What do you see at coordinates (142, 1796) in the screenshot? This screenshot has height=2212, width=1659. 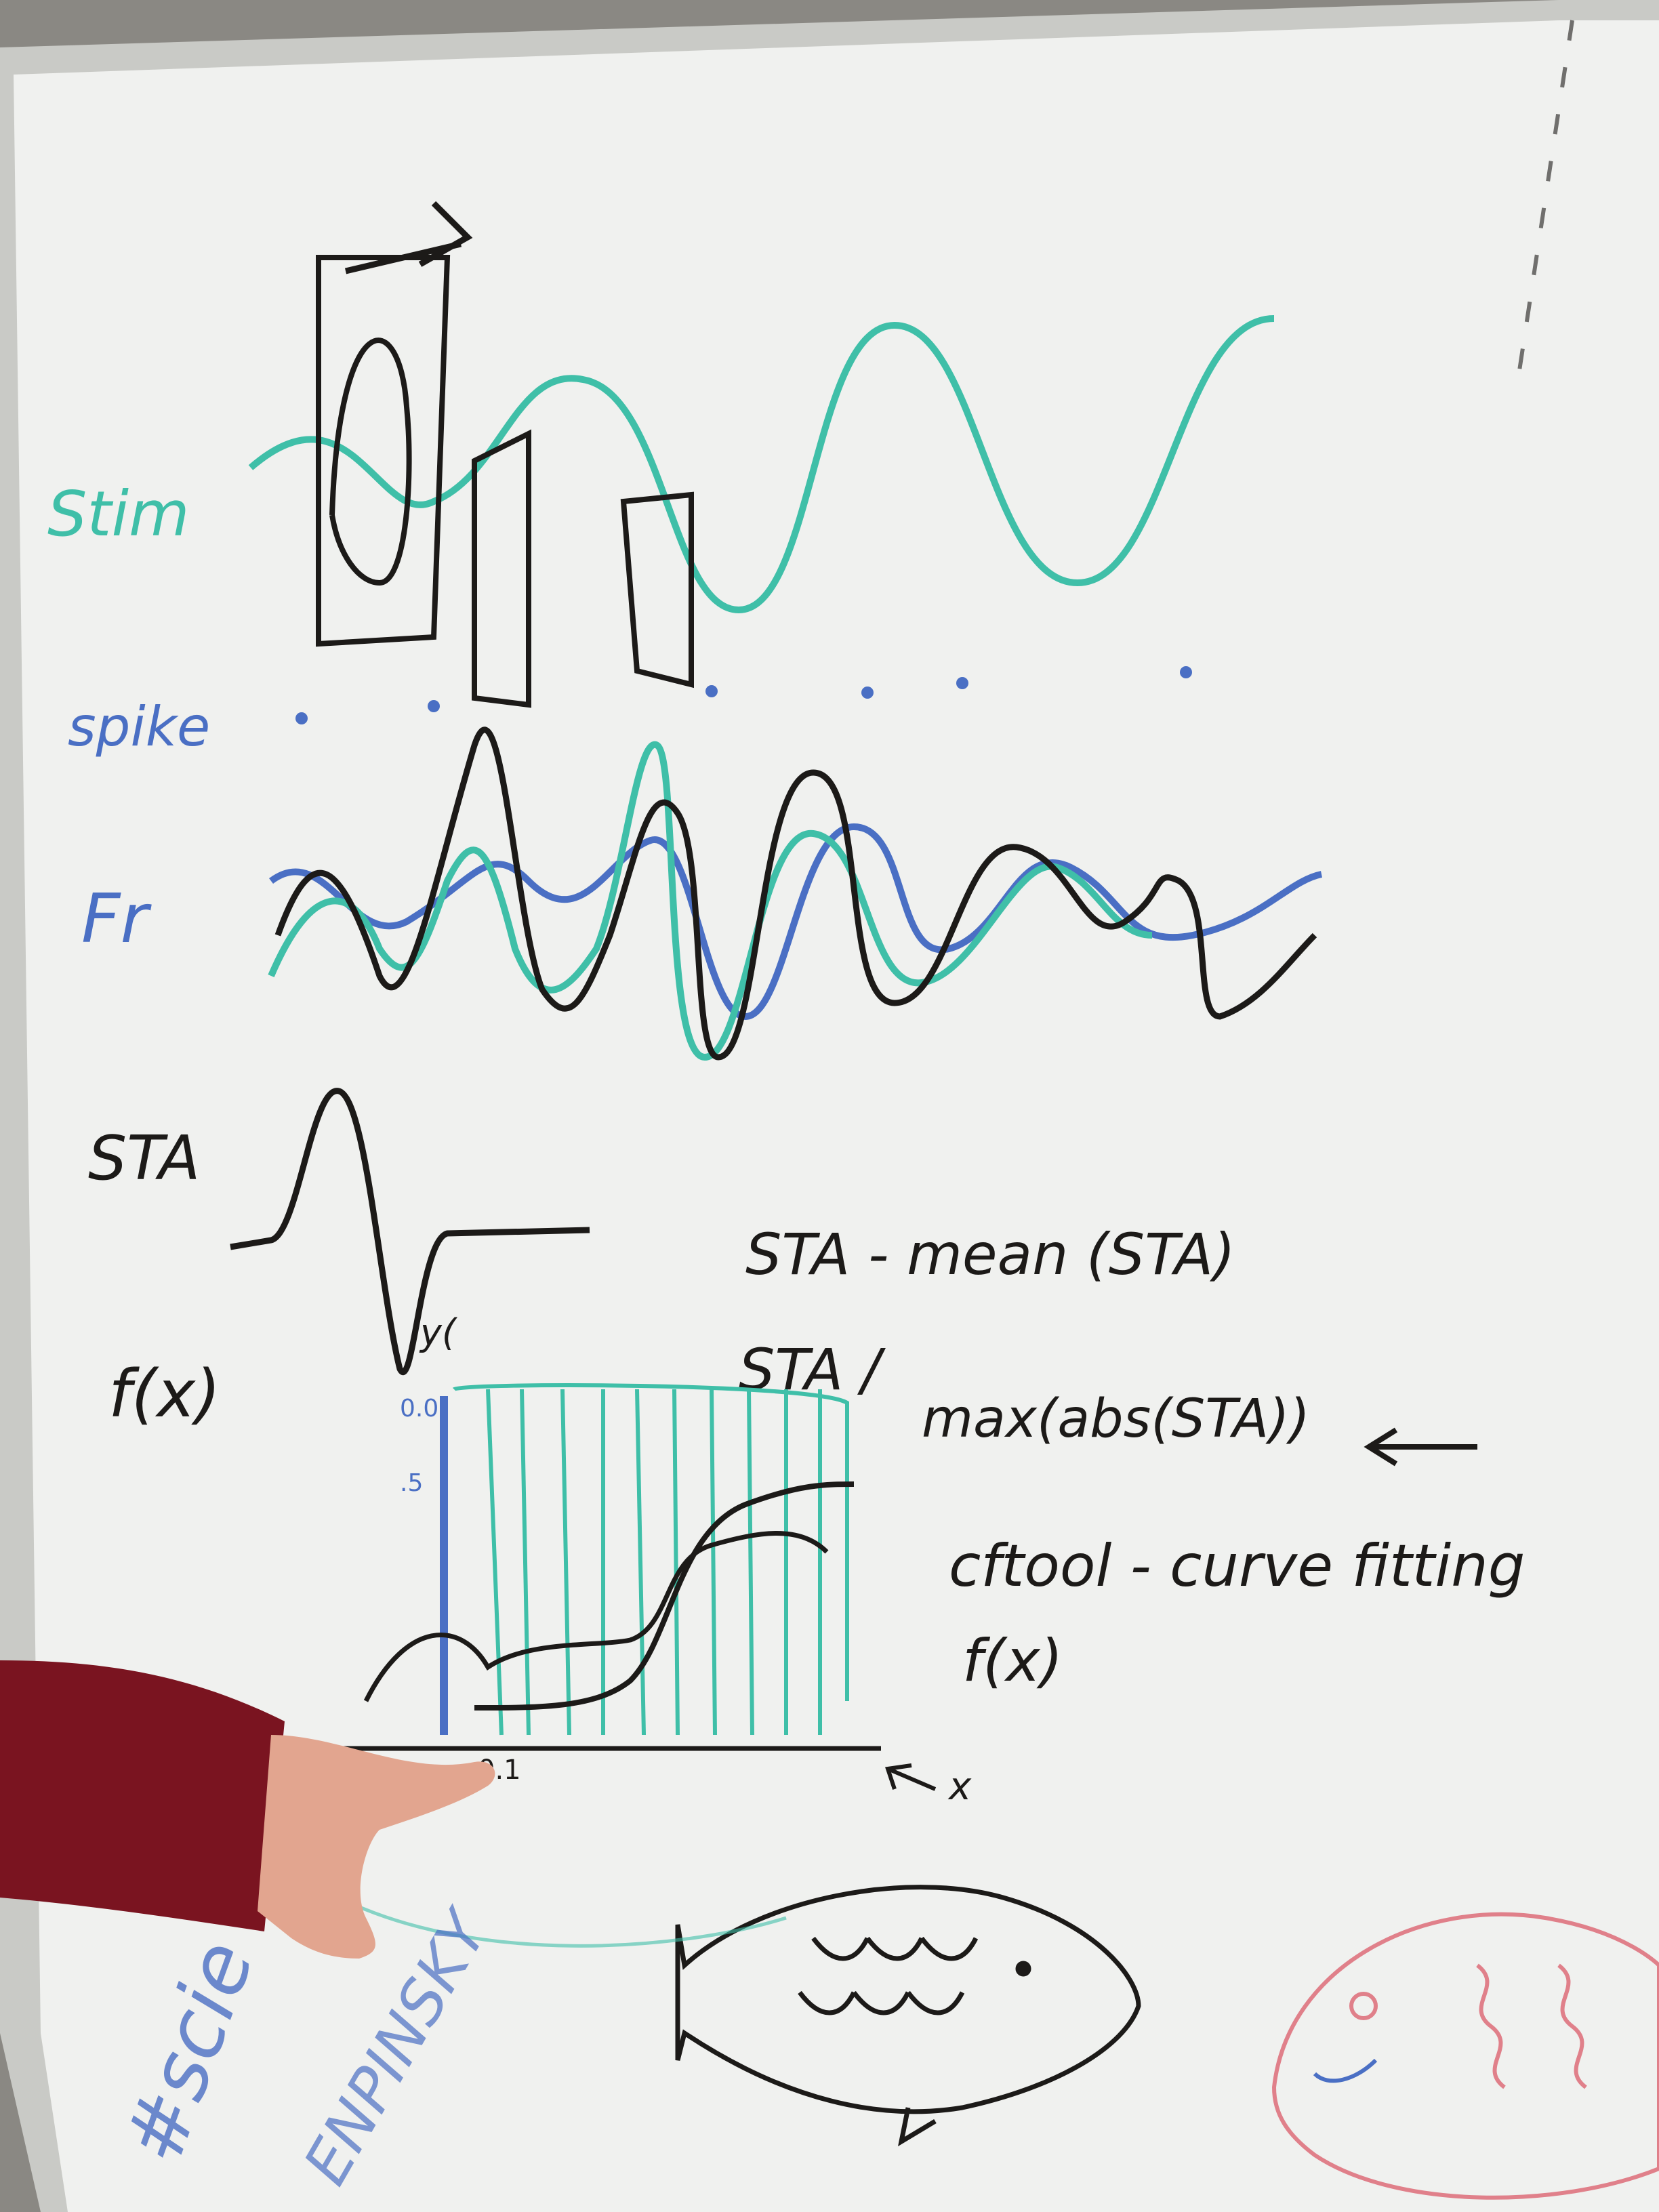 I see `sleeve-shape` at bounding box center [142, 1796].